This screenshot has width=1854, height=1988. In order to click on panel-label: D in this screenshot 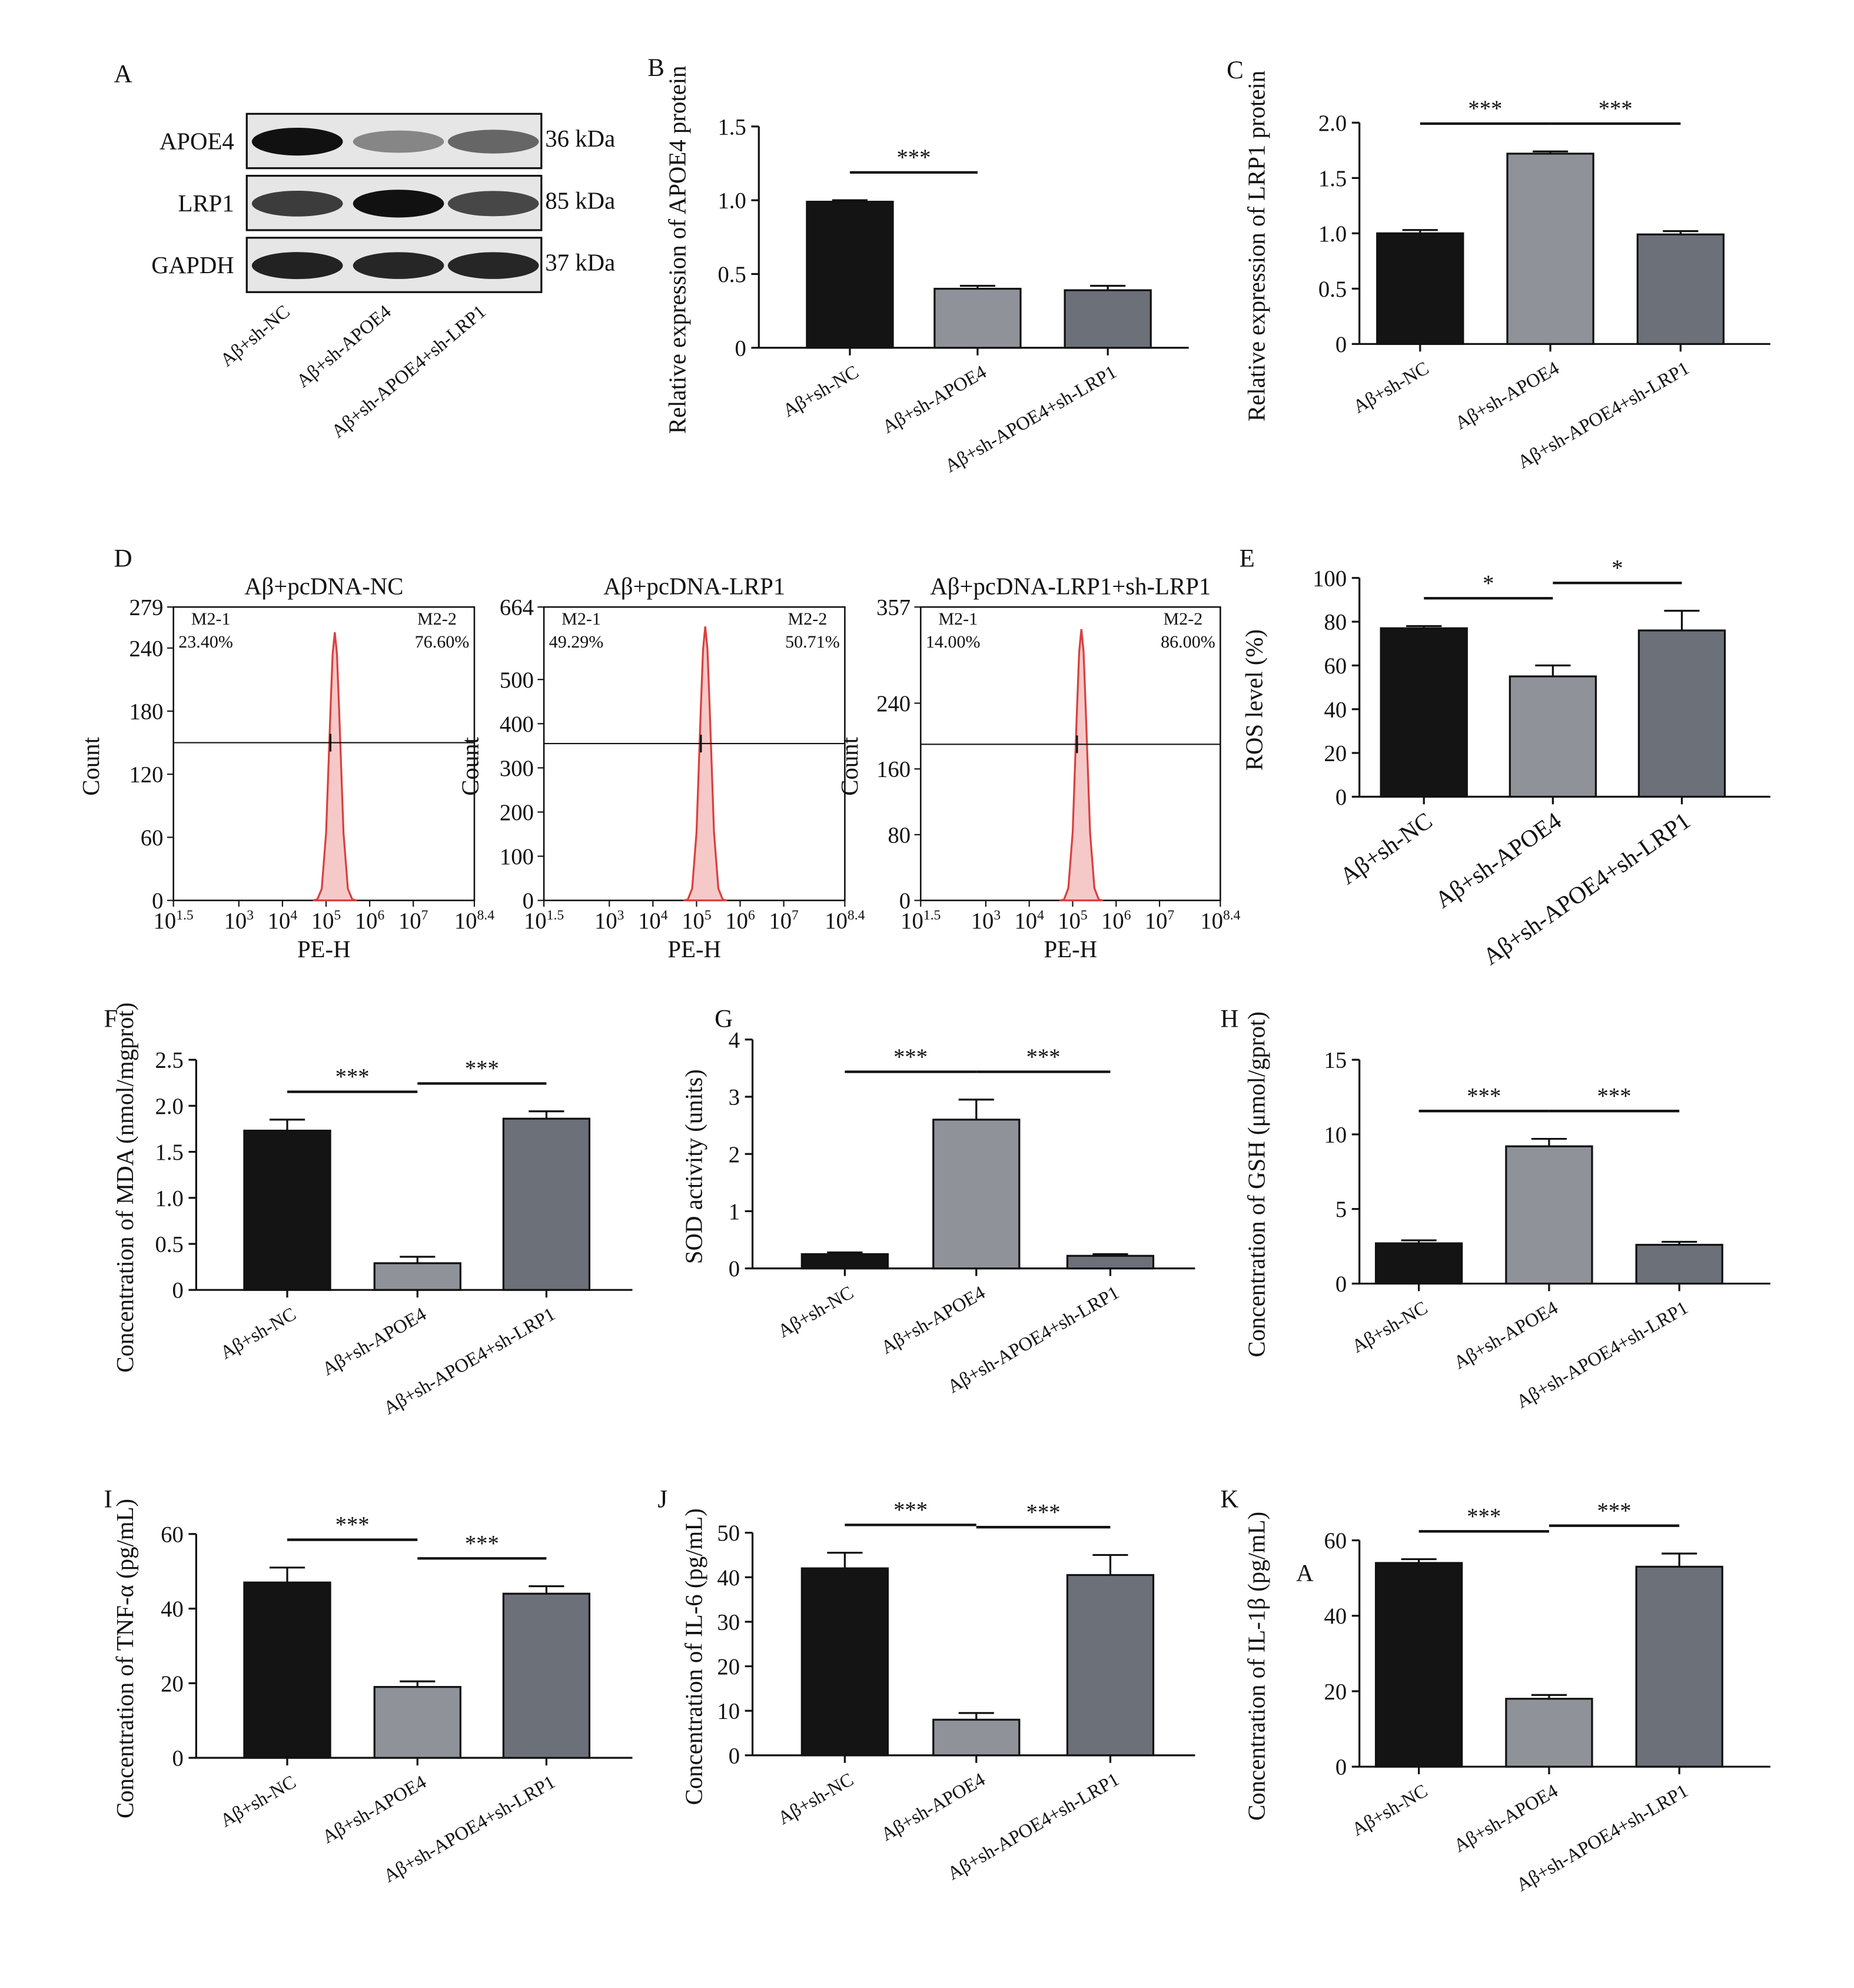, I will do `click(123, 558)`.